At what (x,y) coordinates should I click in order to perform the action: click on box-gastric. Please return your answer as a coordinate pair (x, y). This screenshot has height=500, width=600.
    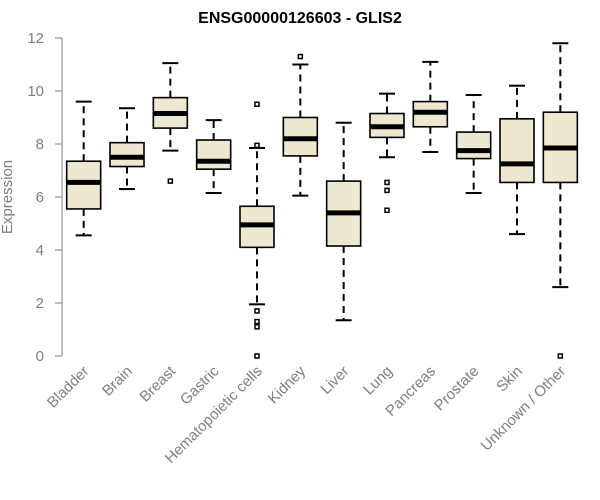
    Looking at the image, I should click on (213, 157).